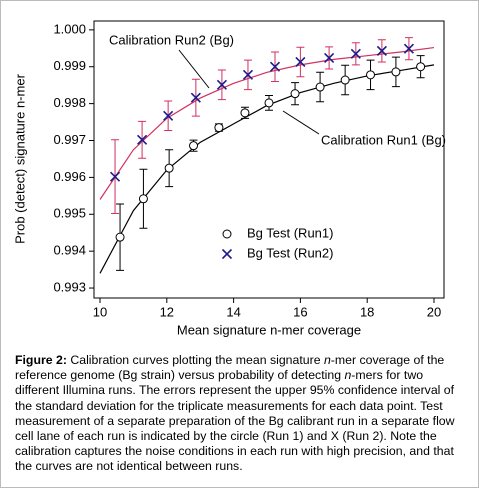 The height and width of the screenshot is (488, 479). Describe the element at coordinates (233, 311) in the screenshot. I see `x-tick-label: 14` at that location.